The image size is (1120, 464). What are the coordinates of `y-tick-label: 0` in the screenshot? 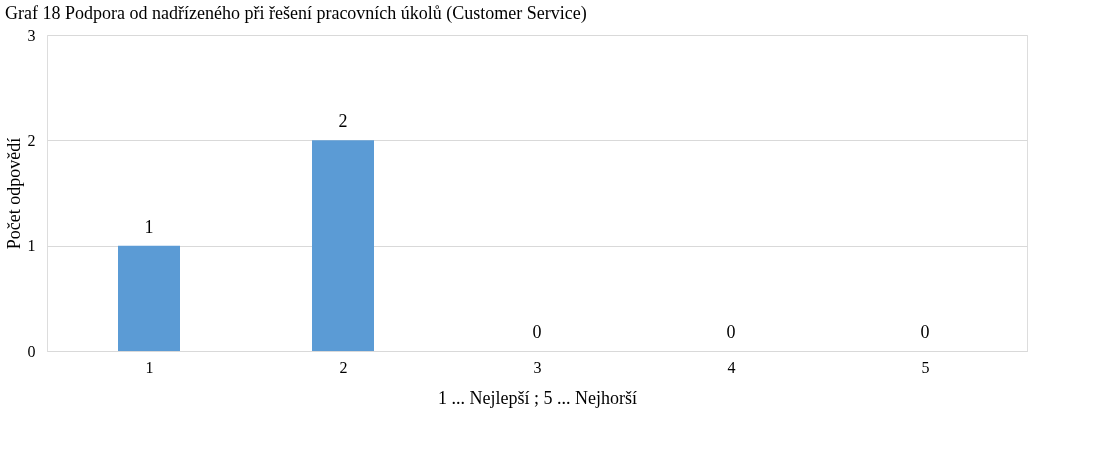 It's located at (31, 351).